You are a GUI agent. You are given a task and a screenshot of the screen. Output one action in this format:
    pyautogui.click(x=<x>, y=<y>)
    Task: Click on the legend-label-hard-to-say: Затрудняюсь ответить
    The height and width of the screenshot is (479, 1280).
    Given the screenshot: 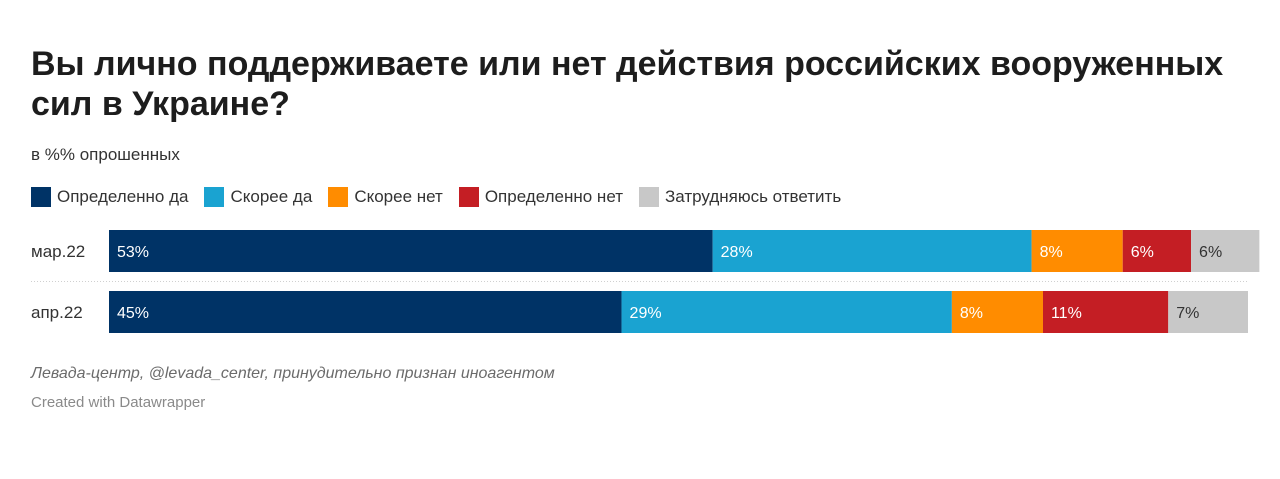 What is the action you would take?
    pyautogui.click(x=753, y=196)
    